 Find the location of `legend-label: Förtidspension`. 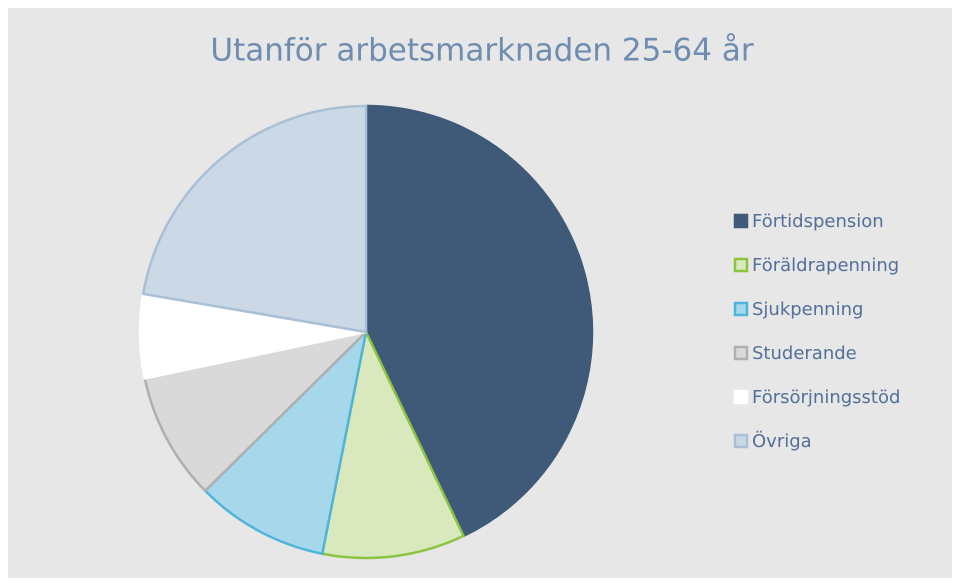

legend-label: Förtidspension is located at coordinates (818, 221).